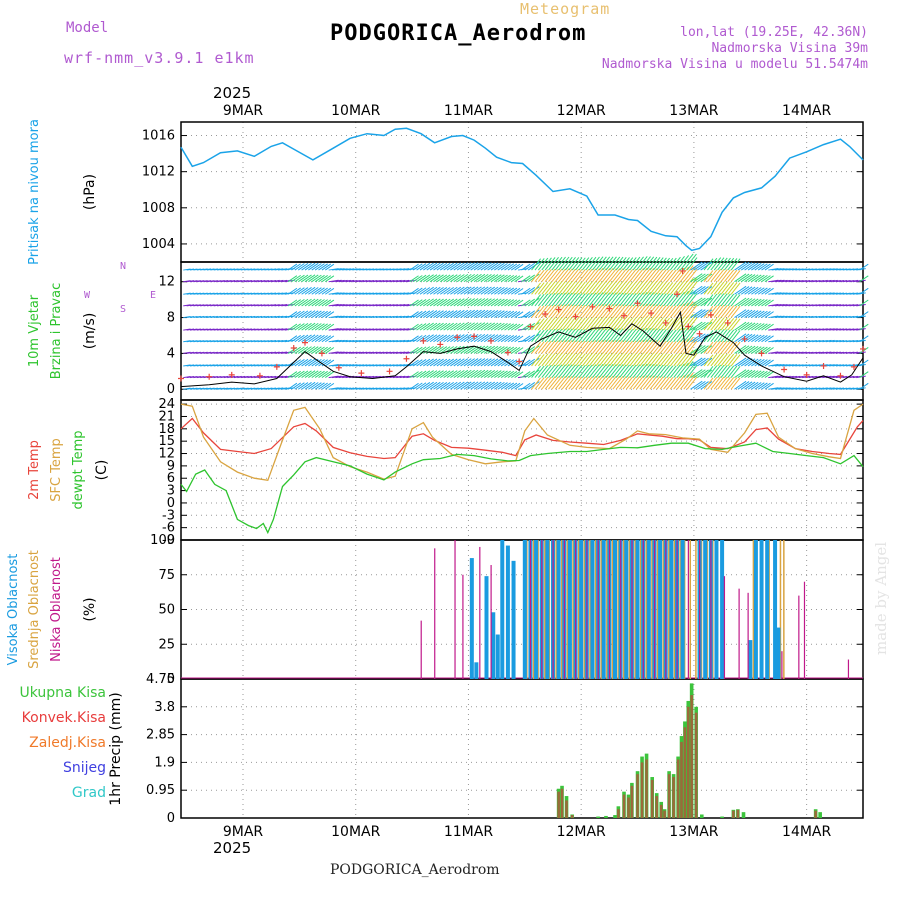 The image size is (900, 900). What do you see at coordinates (171, 503) in the screenshot?
I see `temperature-ytick-label: 0` at bounding box center [171, 503].